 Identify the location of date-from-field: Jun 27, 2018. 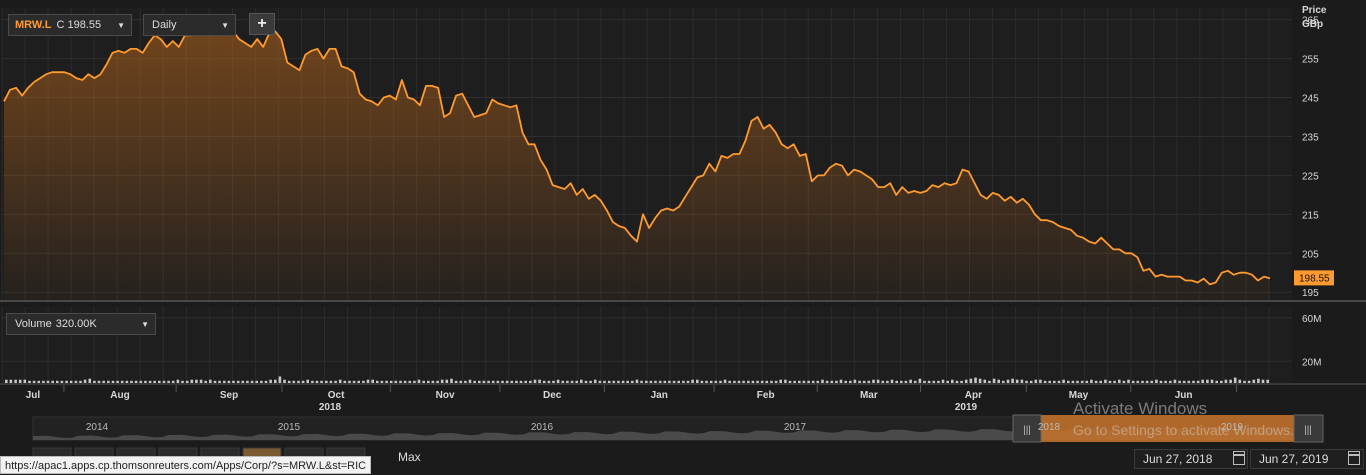
(1191, 459).